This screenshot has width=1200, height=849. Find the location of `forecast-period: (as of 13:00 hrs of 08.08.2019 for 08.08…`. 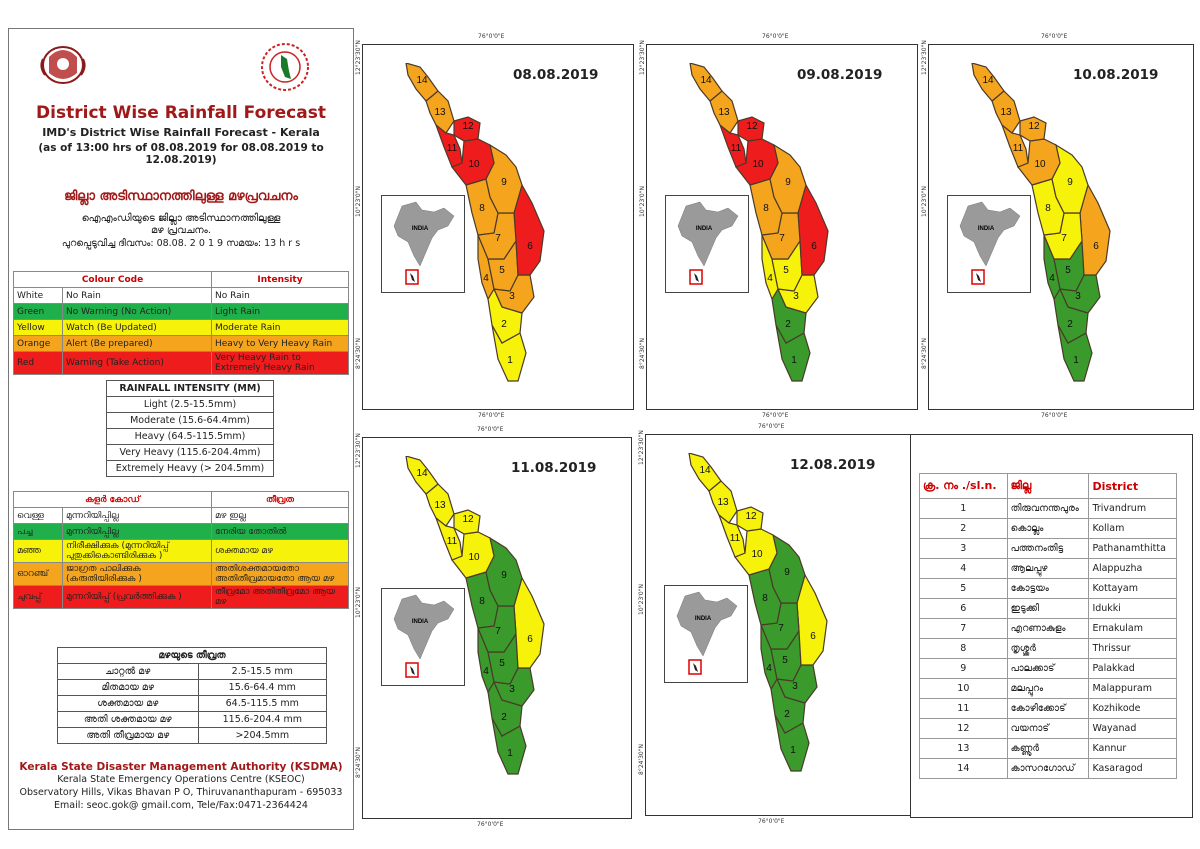

forecast-period: (as of 13:00 hrs of 08.08.2019 for 08.08… is located at coordinates (181, 154).